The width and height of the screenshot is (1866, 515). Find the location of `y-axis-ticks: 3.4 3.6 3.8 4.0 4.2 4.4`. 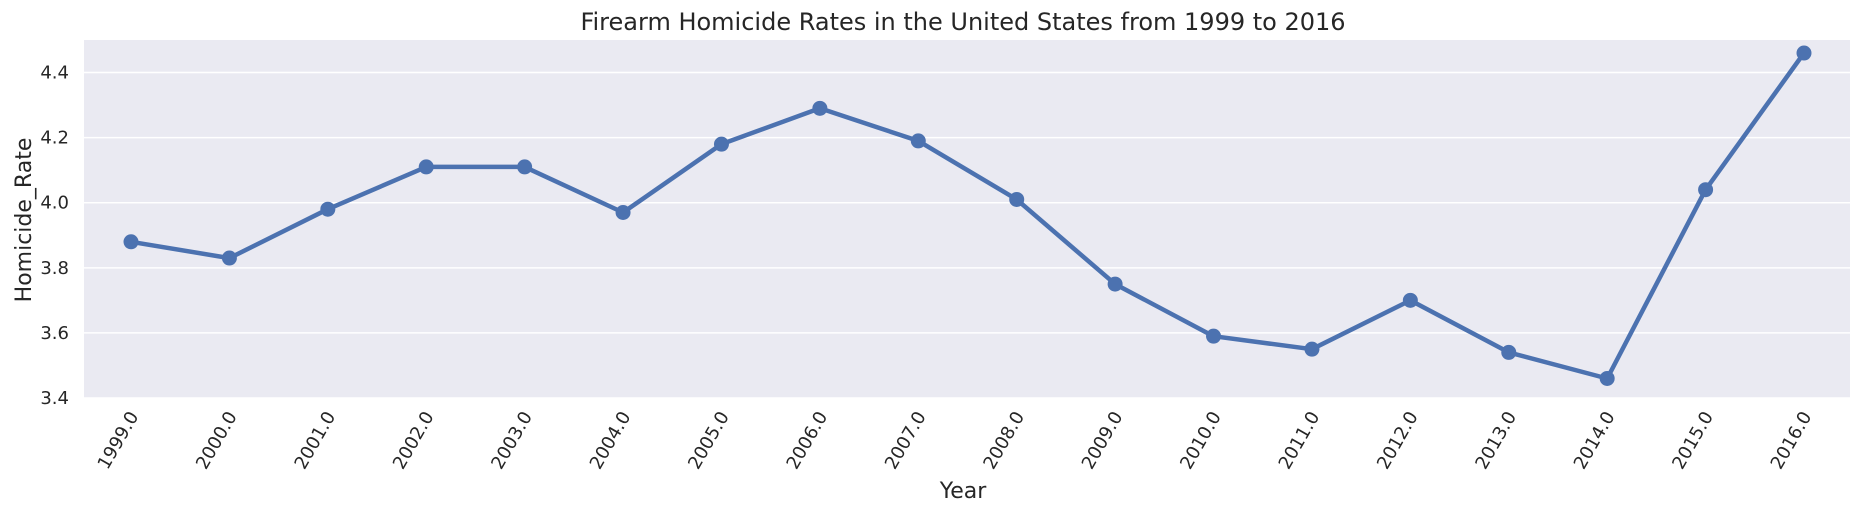

y-axis-ticks: 3.4 3.6 3.8 4.0 4.2 4.4 is located at coordinates (54, 236).